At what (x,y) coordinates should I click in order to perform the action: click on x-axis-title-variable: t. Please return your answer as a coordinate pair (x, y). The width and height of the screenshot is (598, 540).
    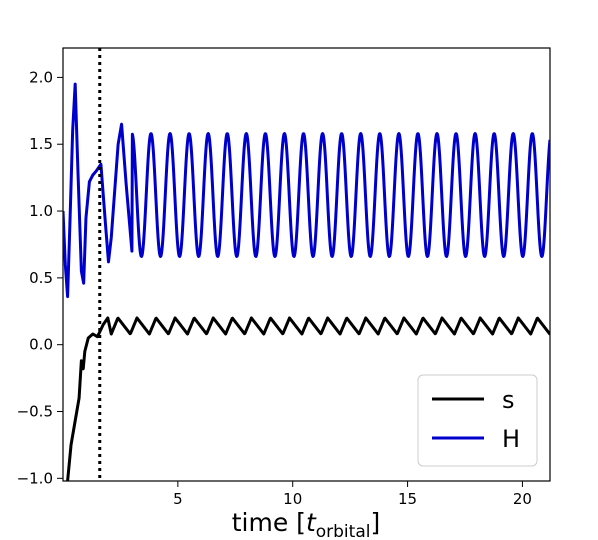
    Looking at the image, I should click on (311, 522).